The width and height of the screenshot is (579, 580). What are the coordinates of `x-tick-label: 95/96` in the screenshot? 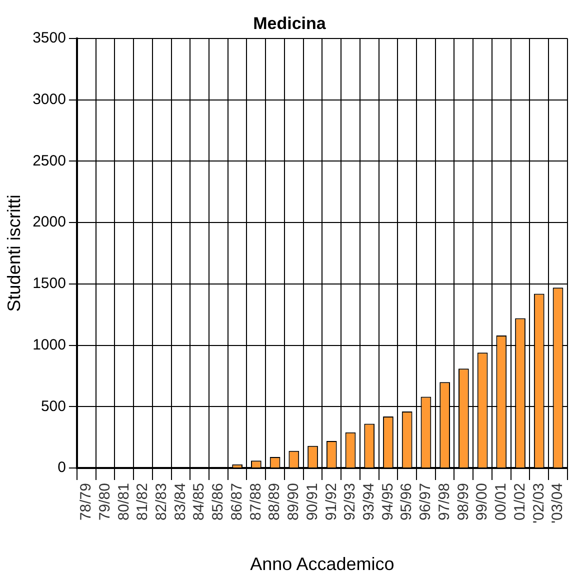 It's located at (407, 502).